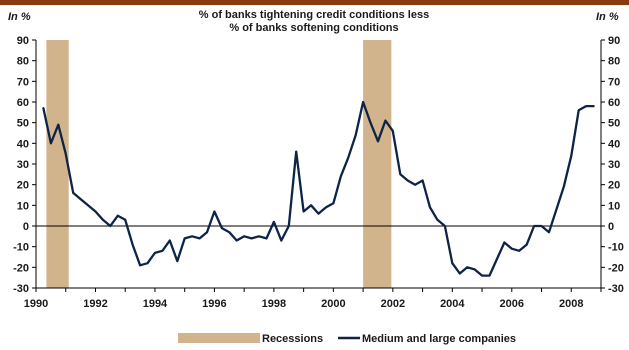 The height and width of the screenshot is (350, 629). What do you see at coordinates (614, 103) in the screenshot?
I see `y-tick-label-right-60: 60` at bounding box center [614, 103].